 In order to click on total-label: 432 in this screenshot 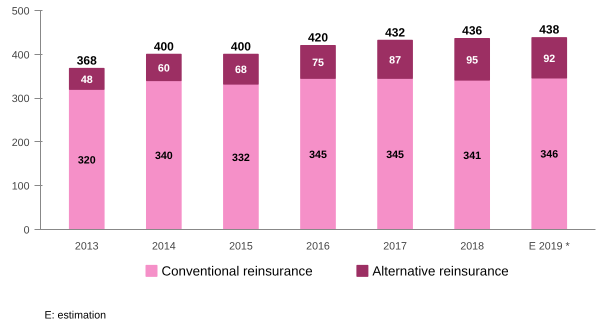, I will do `click(395, 32)`.